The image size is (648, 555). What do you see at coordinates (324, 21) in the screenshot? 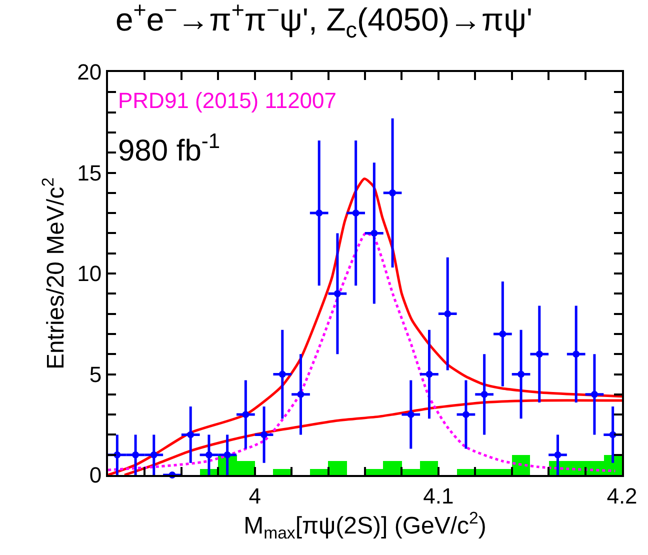
I see `chart-title: e$^{+}$e$^{−}$→π$^{+}$π$^{−}$ψ', Z$_{c}$(4050)→πψ'` at bounding box center [324, 21].